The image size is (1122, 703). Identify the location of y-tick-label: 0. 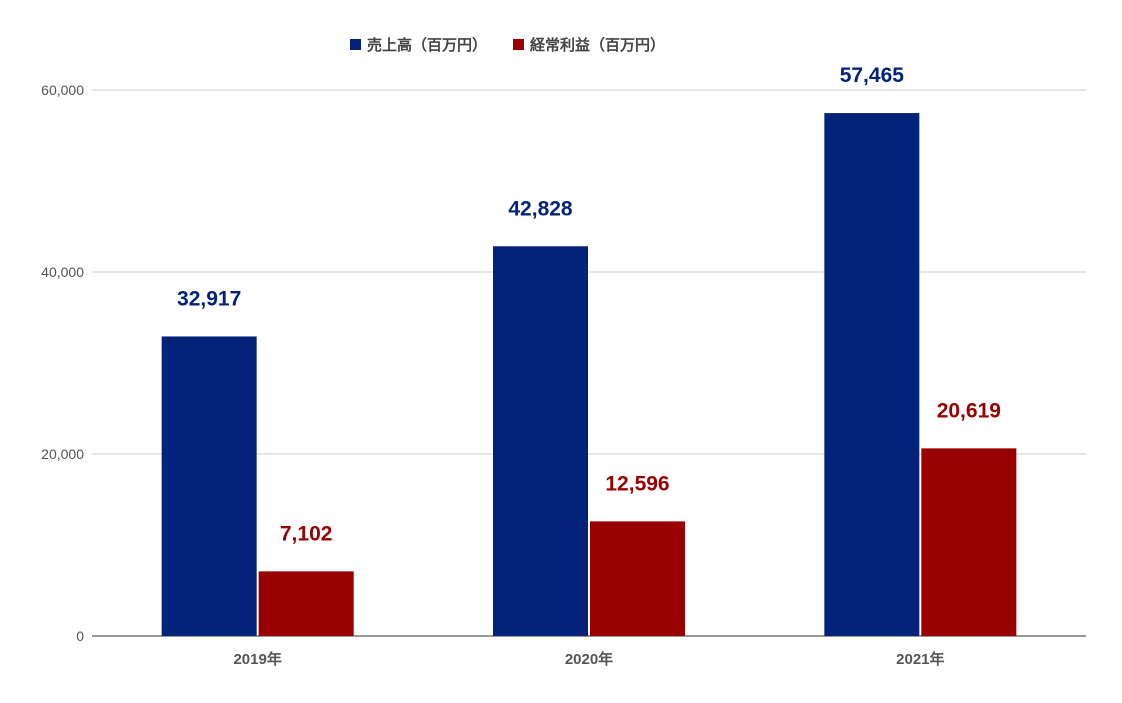
(80, 636).